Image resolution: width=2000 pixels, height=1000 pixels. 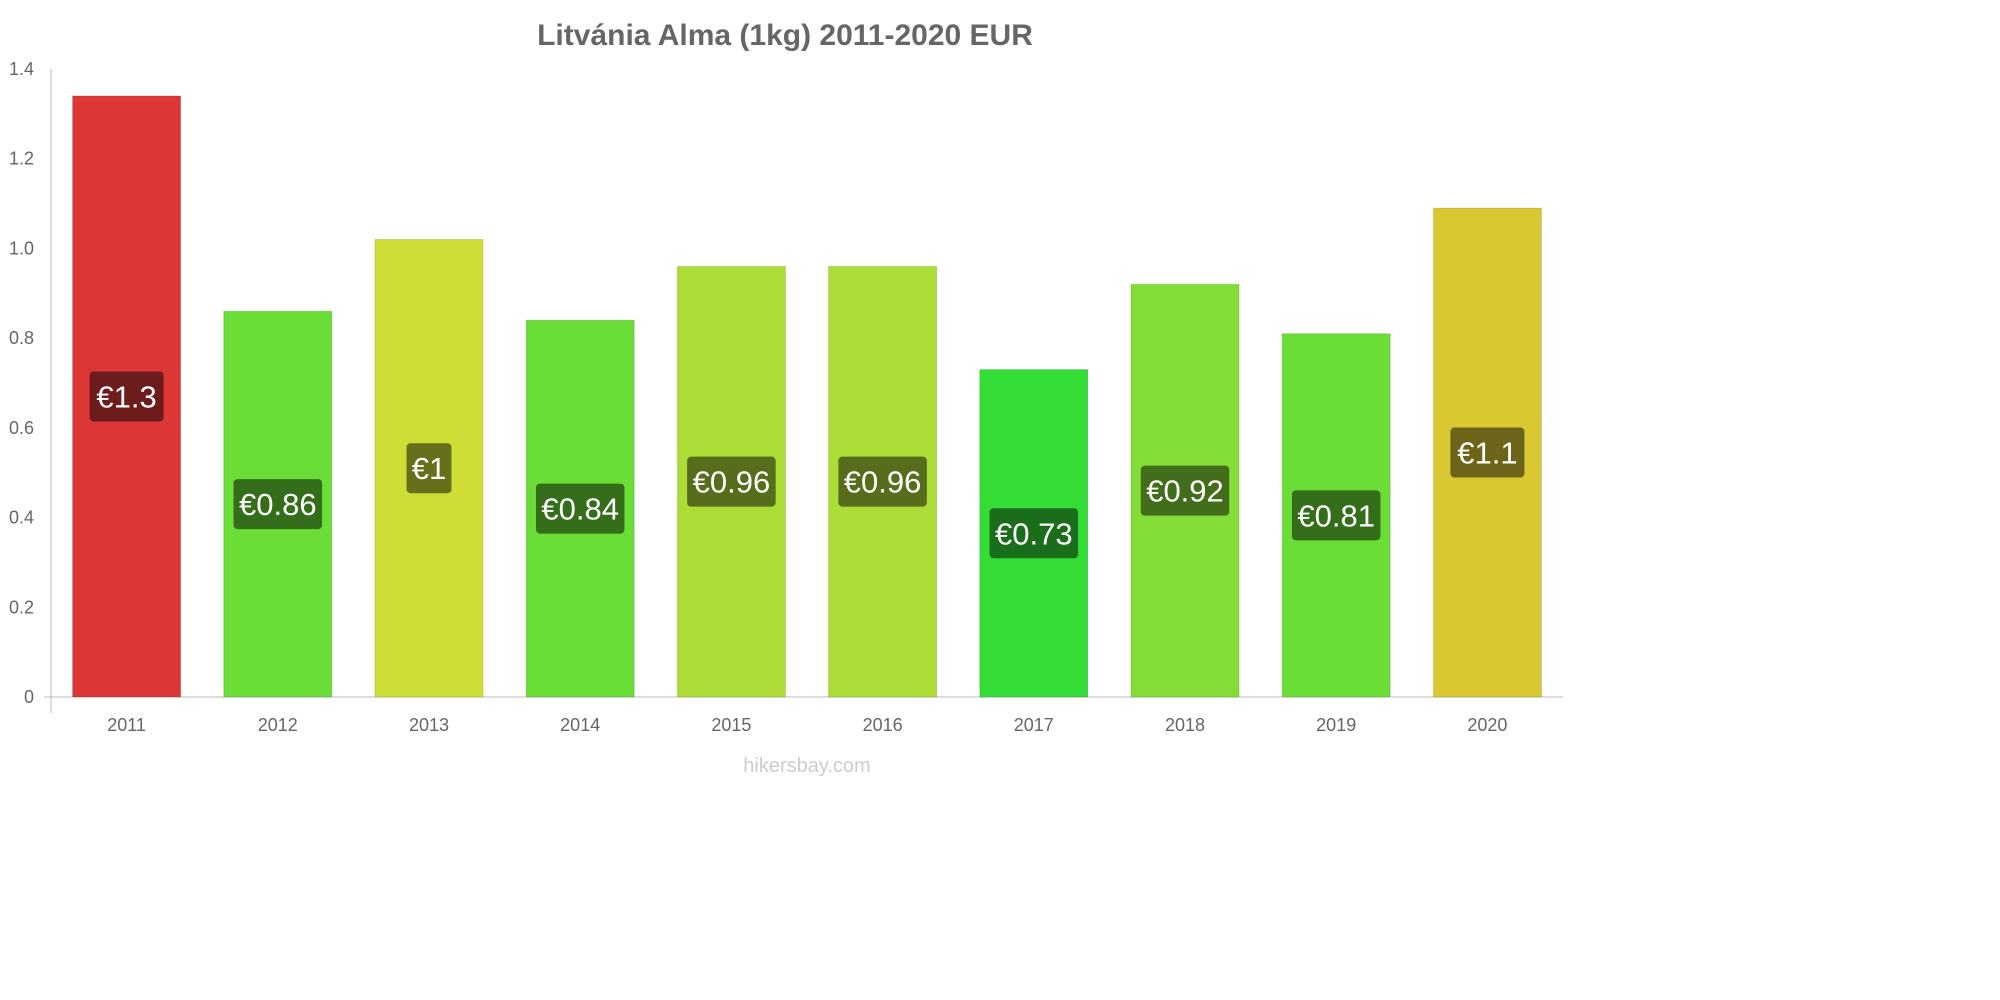 I want to click on x-tick-label: 2017, so click(x=1034, y=725).